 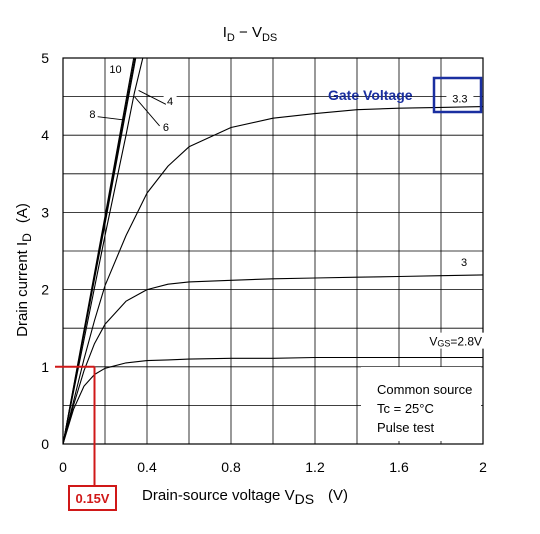 What do you see at coordinates (405, 427) in the screenshot?
I see `note-pulse-test: Pulse test` at bounding box center [405, 427].